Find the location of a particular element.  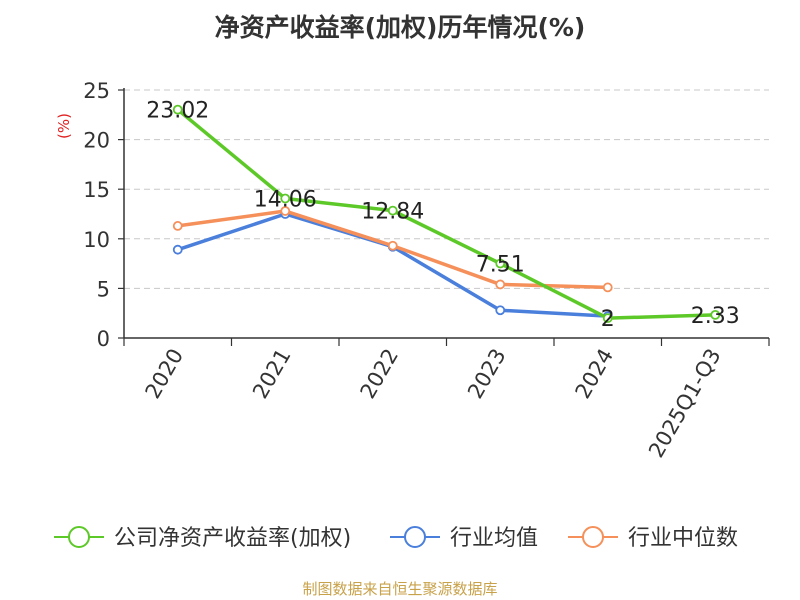

y-tick-label: 5 is located at coordinates (103, 289).